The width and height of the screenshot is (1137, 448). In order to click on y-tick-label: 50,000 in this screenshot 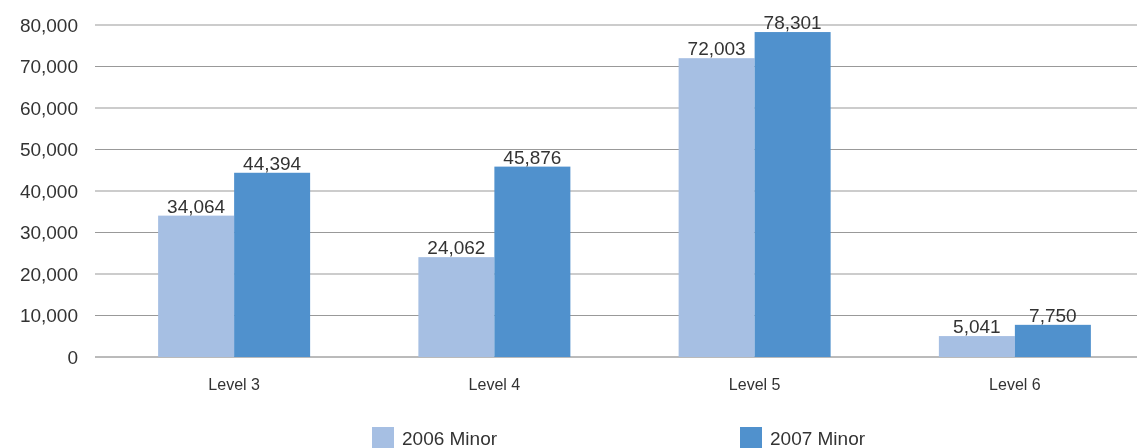, I will do `click(48, 150)`.